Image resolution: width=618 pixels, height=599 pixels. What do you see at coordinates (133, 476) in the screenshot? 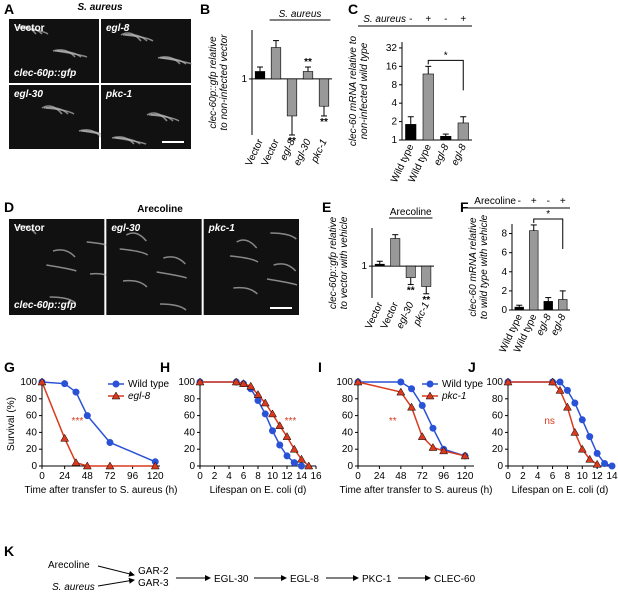
I see `x-tick-label: 96` at bounding box center [133, 476].